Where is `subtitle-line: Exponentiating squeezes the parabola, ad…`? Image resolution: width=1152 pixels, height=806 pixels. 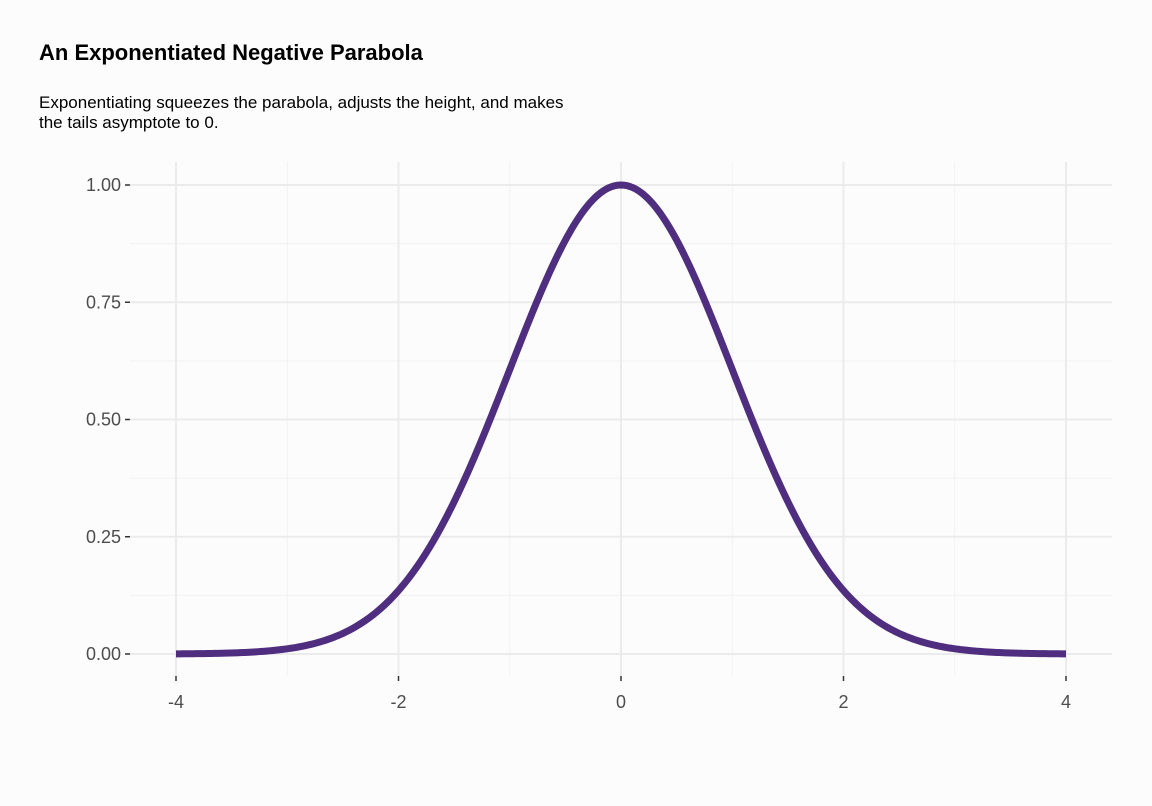
subtitle-line: Exponentiating squeezes the parabola, ad… is located at coordinates (301, 102).